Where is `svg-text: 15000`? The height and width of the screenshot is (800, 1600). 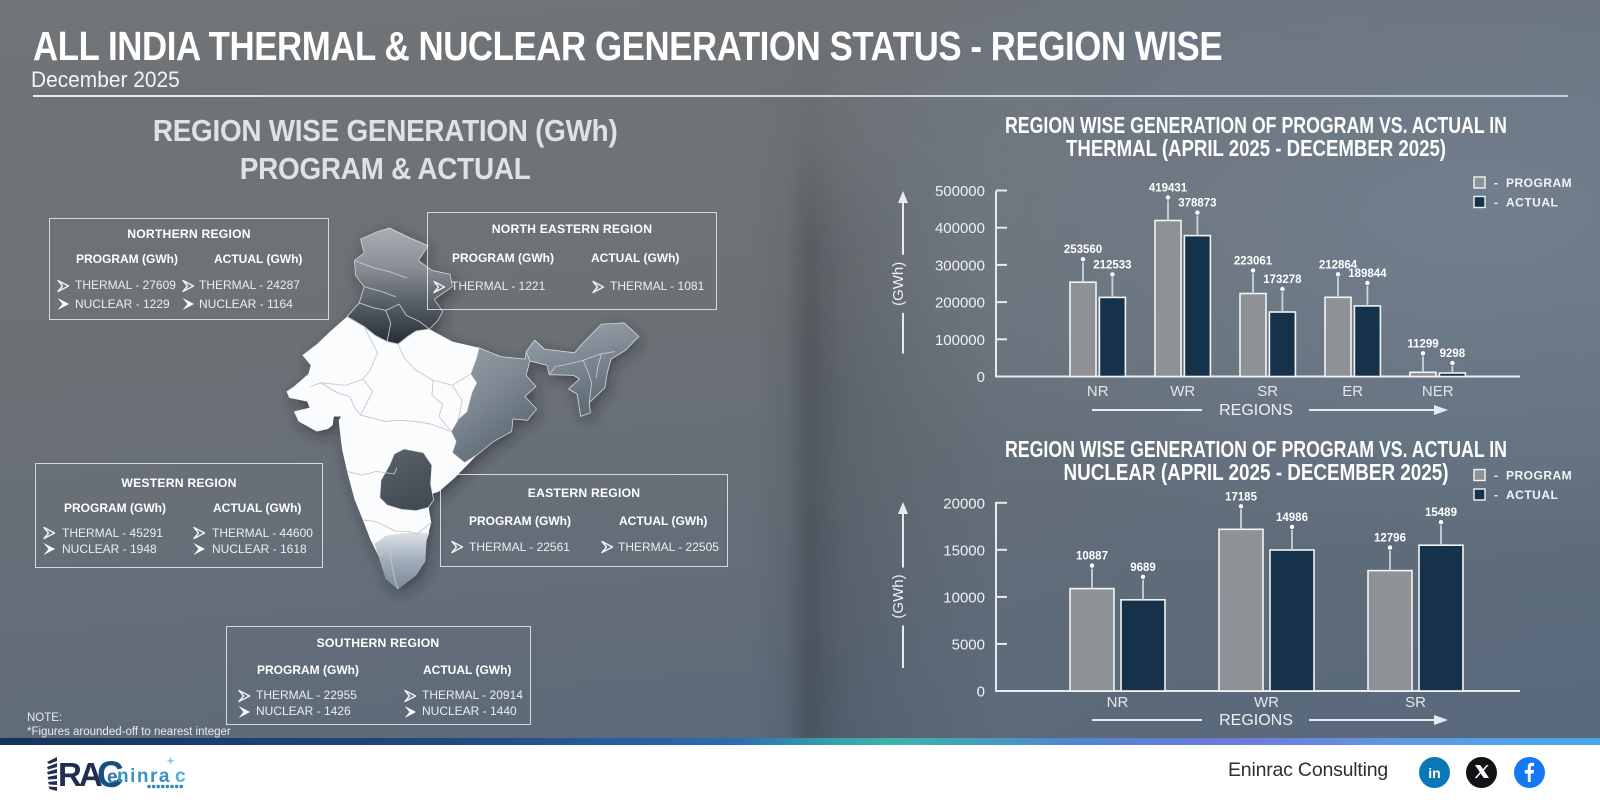 svg-text: 15000 is located at coordinates (964, 550).